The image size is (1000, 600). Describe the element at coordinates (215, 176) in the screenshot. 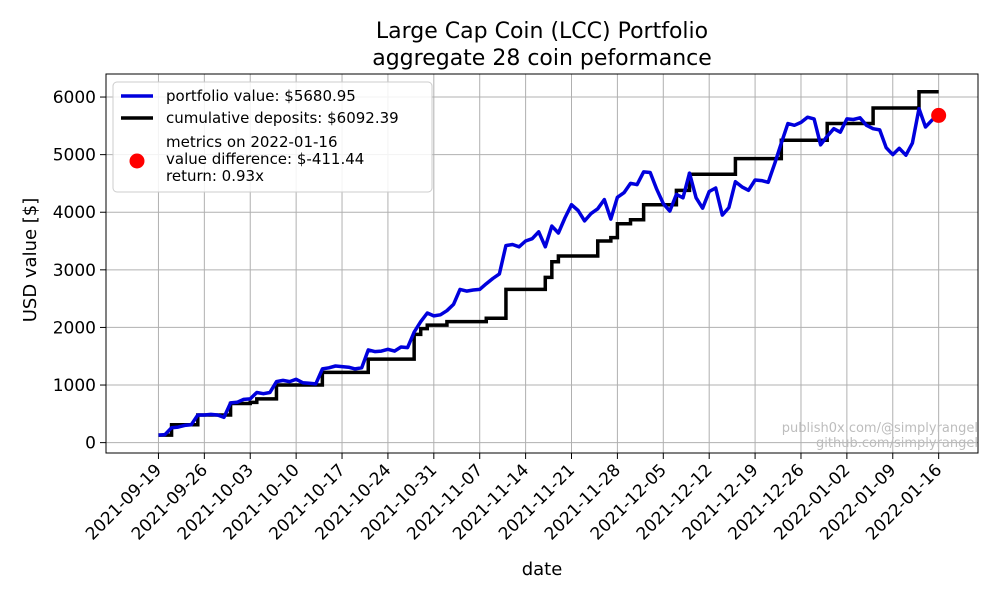

I see `legend-metrics-return: return: 0.93x` at that location.